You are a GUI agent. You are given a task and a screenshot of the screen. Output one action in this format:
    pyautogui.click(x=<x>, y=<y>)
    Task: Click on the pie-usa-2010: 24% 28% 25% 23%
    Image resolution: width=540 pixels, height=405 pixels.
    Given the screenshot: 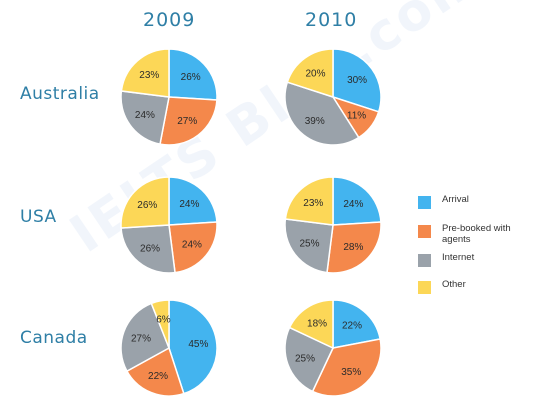 What is the action you would take?
    pyautogui.click(x=333, y=225)
    